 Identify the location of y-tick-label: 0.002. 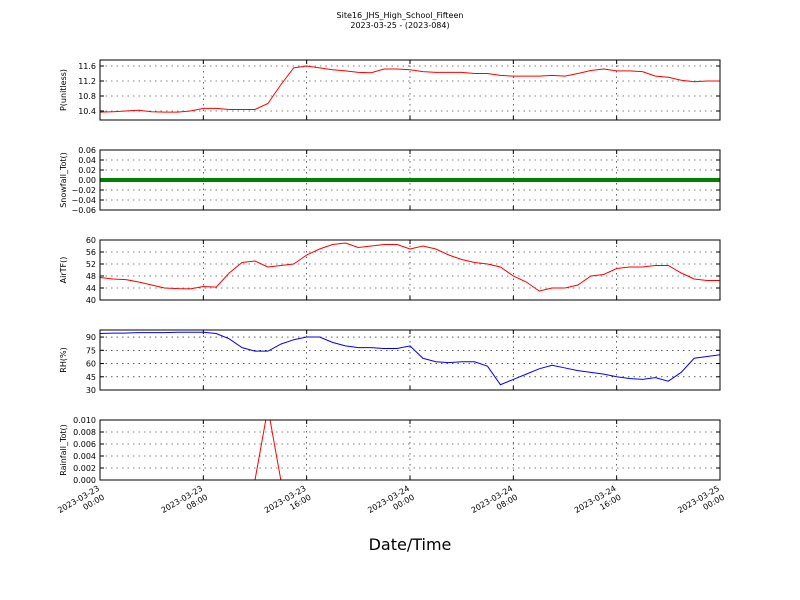
(84, 468).